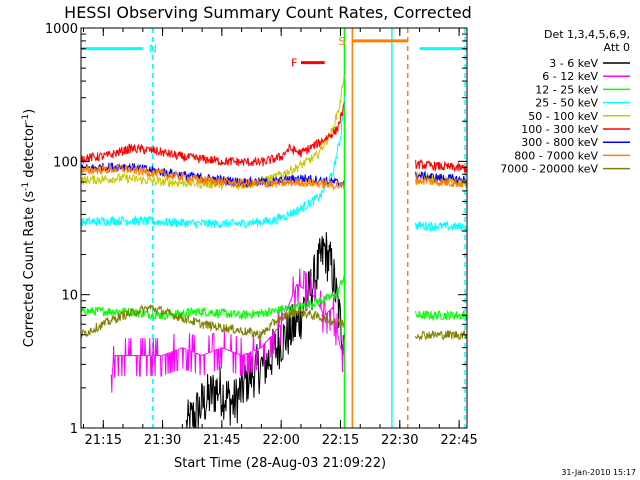  What do you see at coordinates (69, 296) in the screenshot?
I see `y-tick-label-1: 10` at bounding box center [69, 296].